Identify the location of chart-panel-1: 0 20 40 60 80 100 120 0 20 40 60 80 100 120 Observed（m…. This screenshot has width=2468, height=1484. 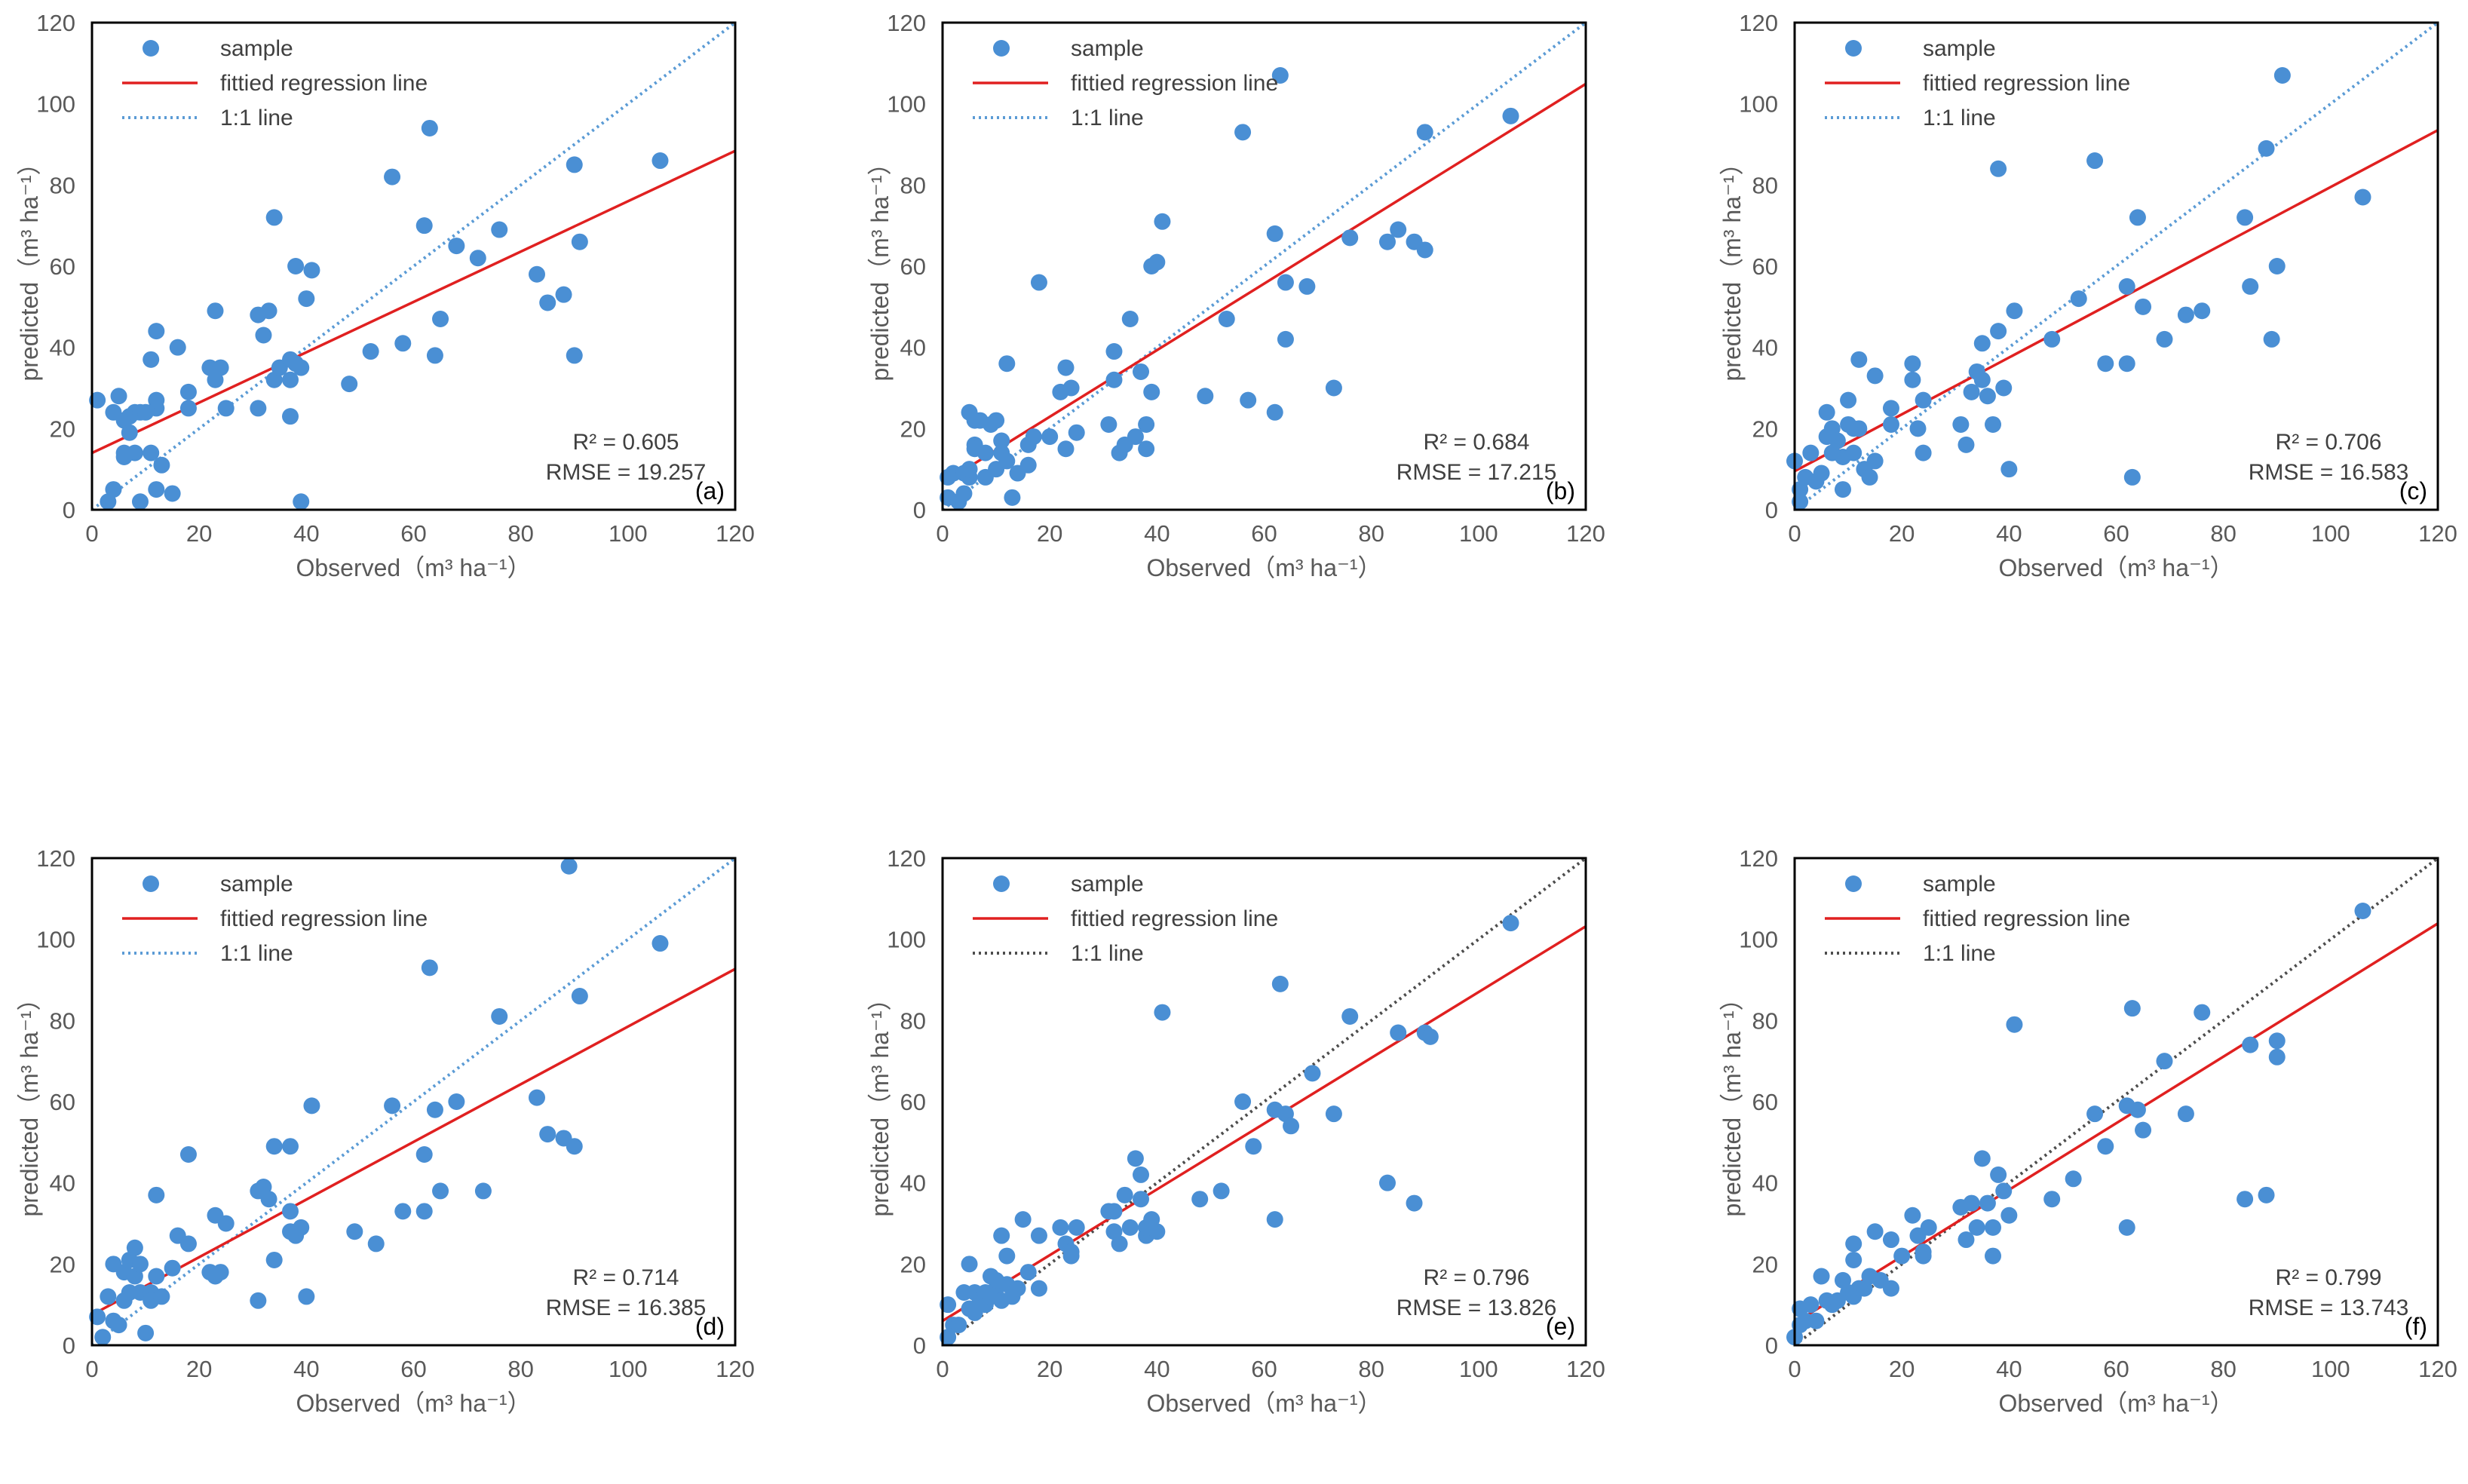
(411, 324).